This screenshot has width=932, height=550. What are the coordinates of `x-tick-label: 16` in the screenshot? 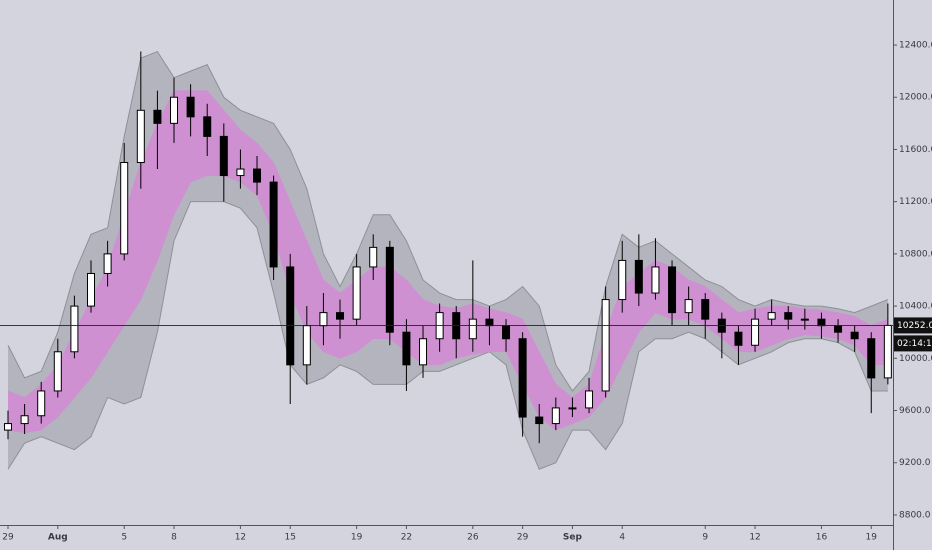 It's located at (822, 538).